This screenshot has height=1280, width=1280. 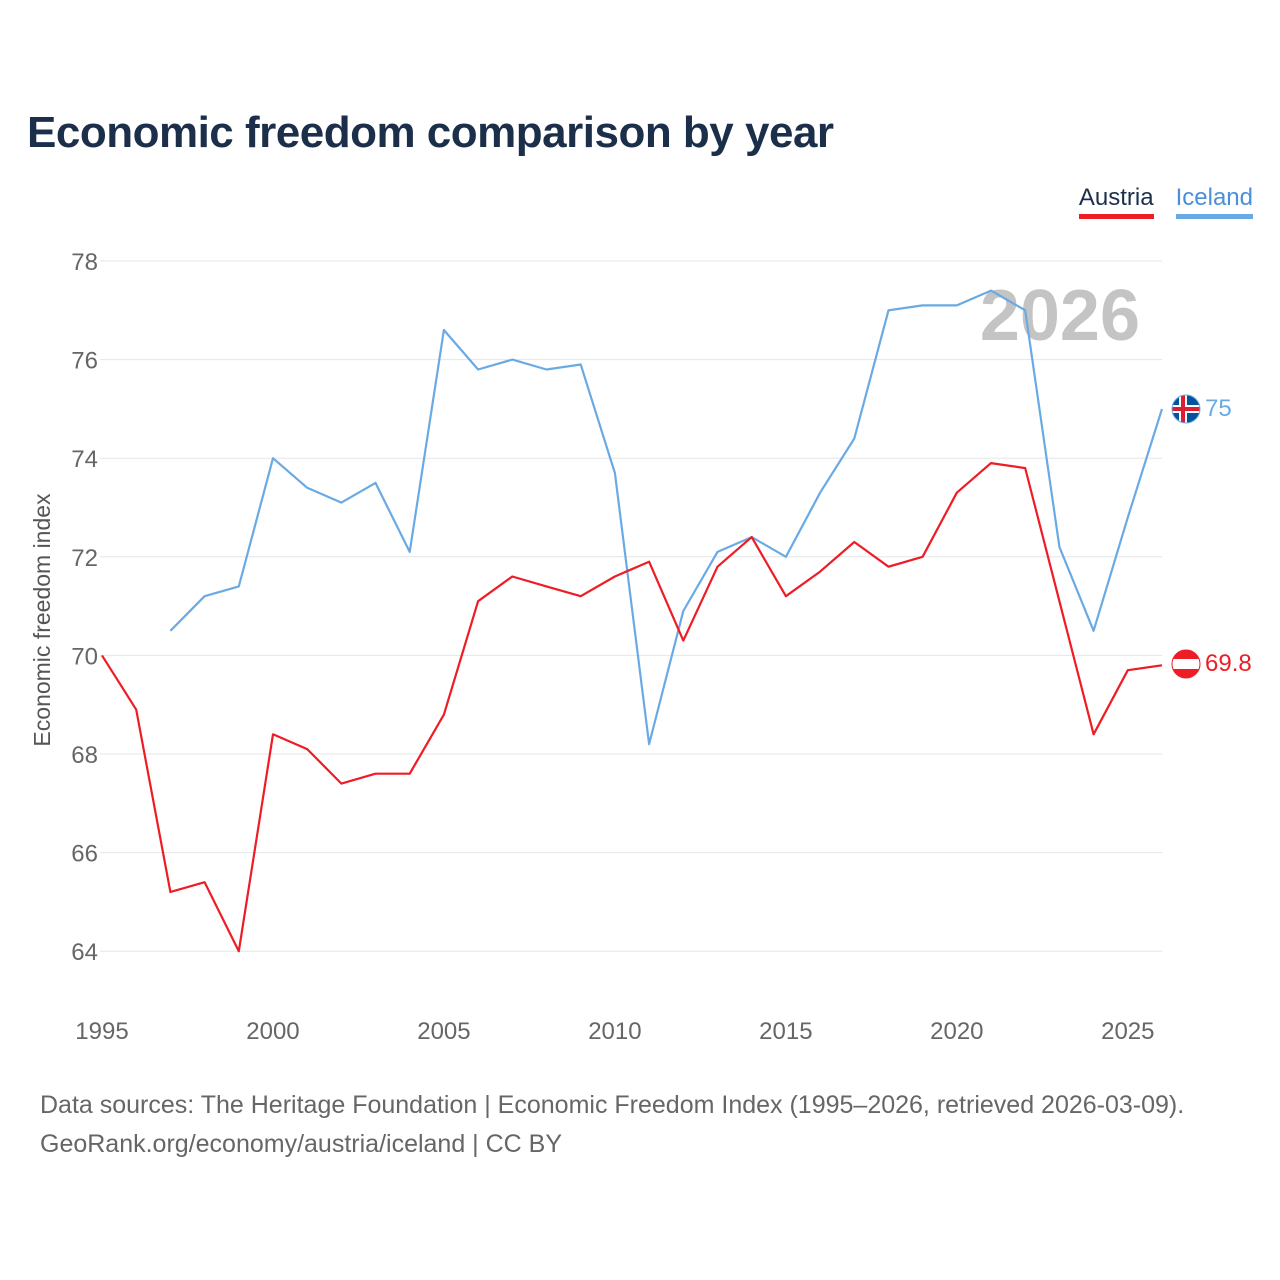 What do you see at coordinates (84, 558) in the screenshot?
I see `y-tick-label: 72` at bounding box center [84, 558].